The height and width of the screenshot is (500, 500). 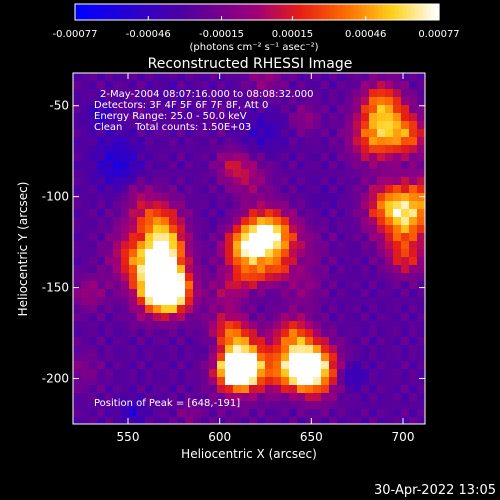 What do you see at coordinates (438, 34) in the screenshot?
I see `colorbar-tick-label: 0.00077` at bounding box center [438, 34].